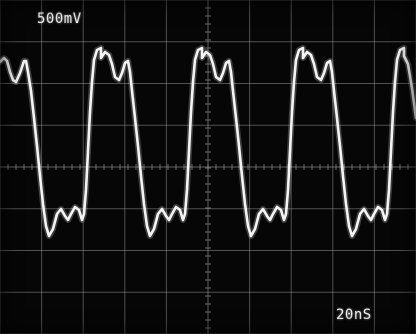  What do you see at coordinates (354, 315) in the screenshot?
I see `time-per-division-label: 20nS` at bounding box center [354, 315].